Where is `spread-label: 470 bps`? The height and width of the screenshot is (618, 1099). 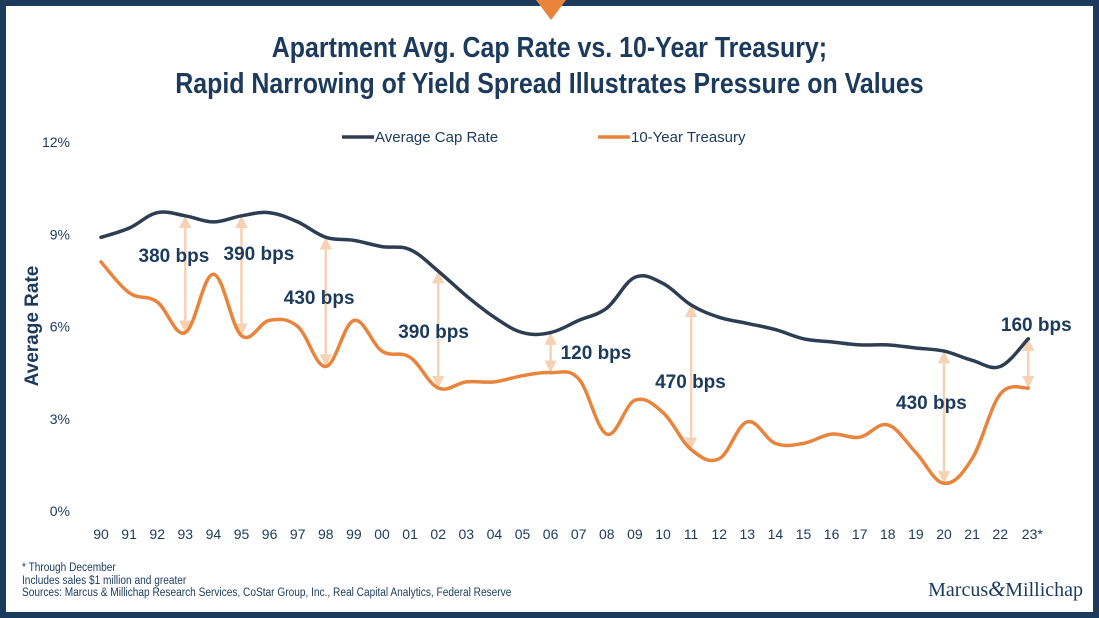 spread-label: 470 bps is located at coordinates (690, 382).